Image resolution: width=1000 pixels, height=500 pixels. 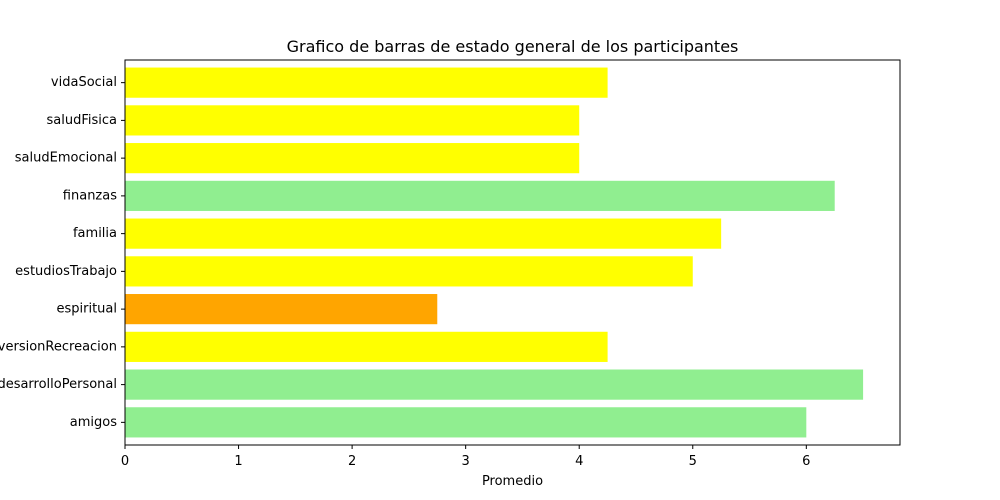 I want to click on bar-diversionRecreacion, so click(x=366, y=346).